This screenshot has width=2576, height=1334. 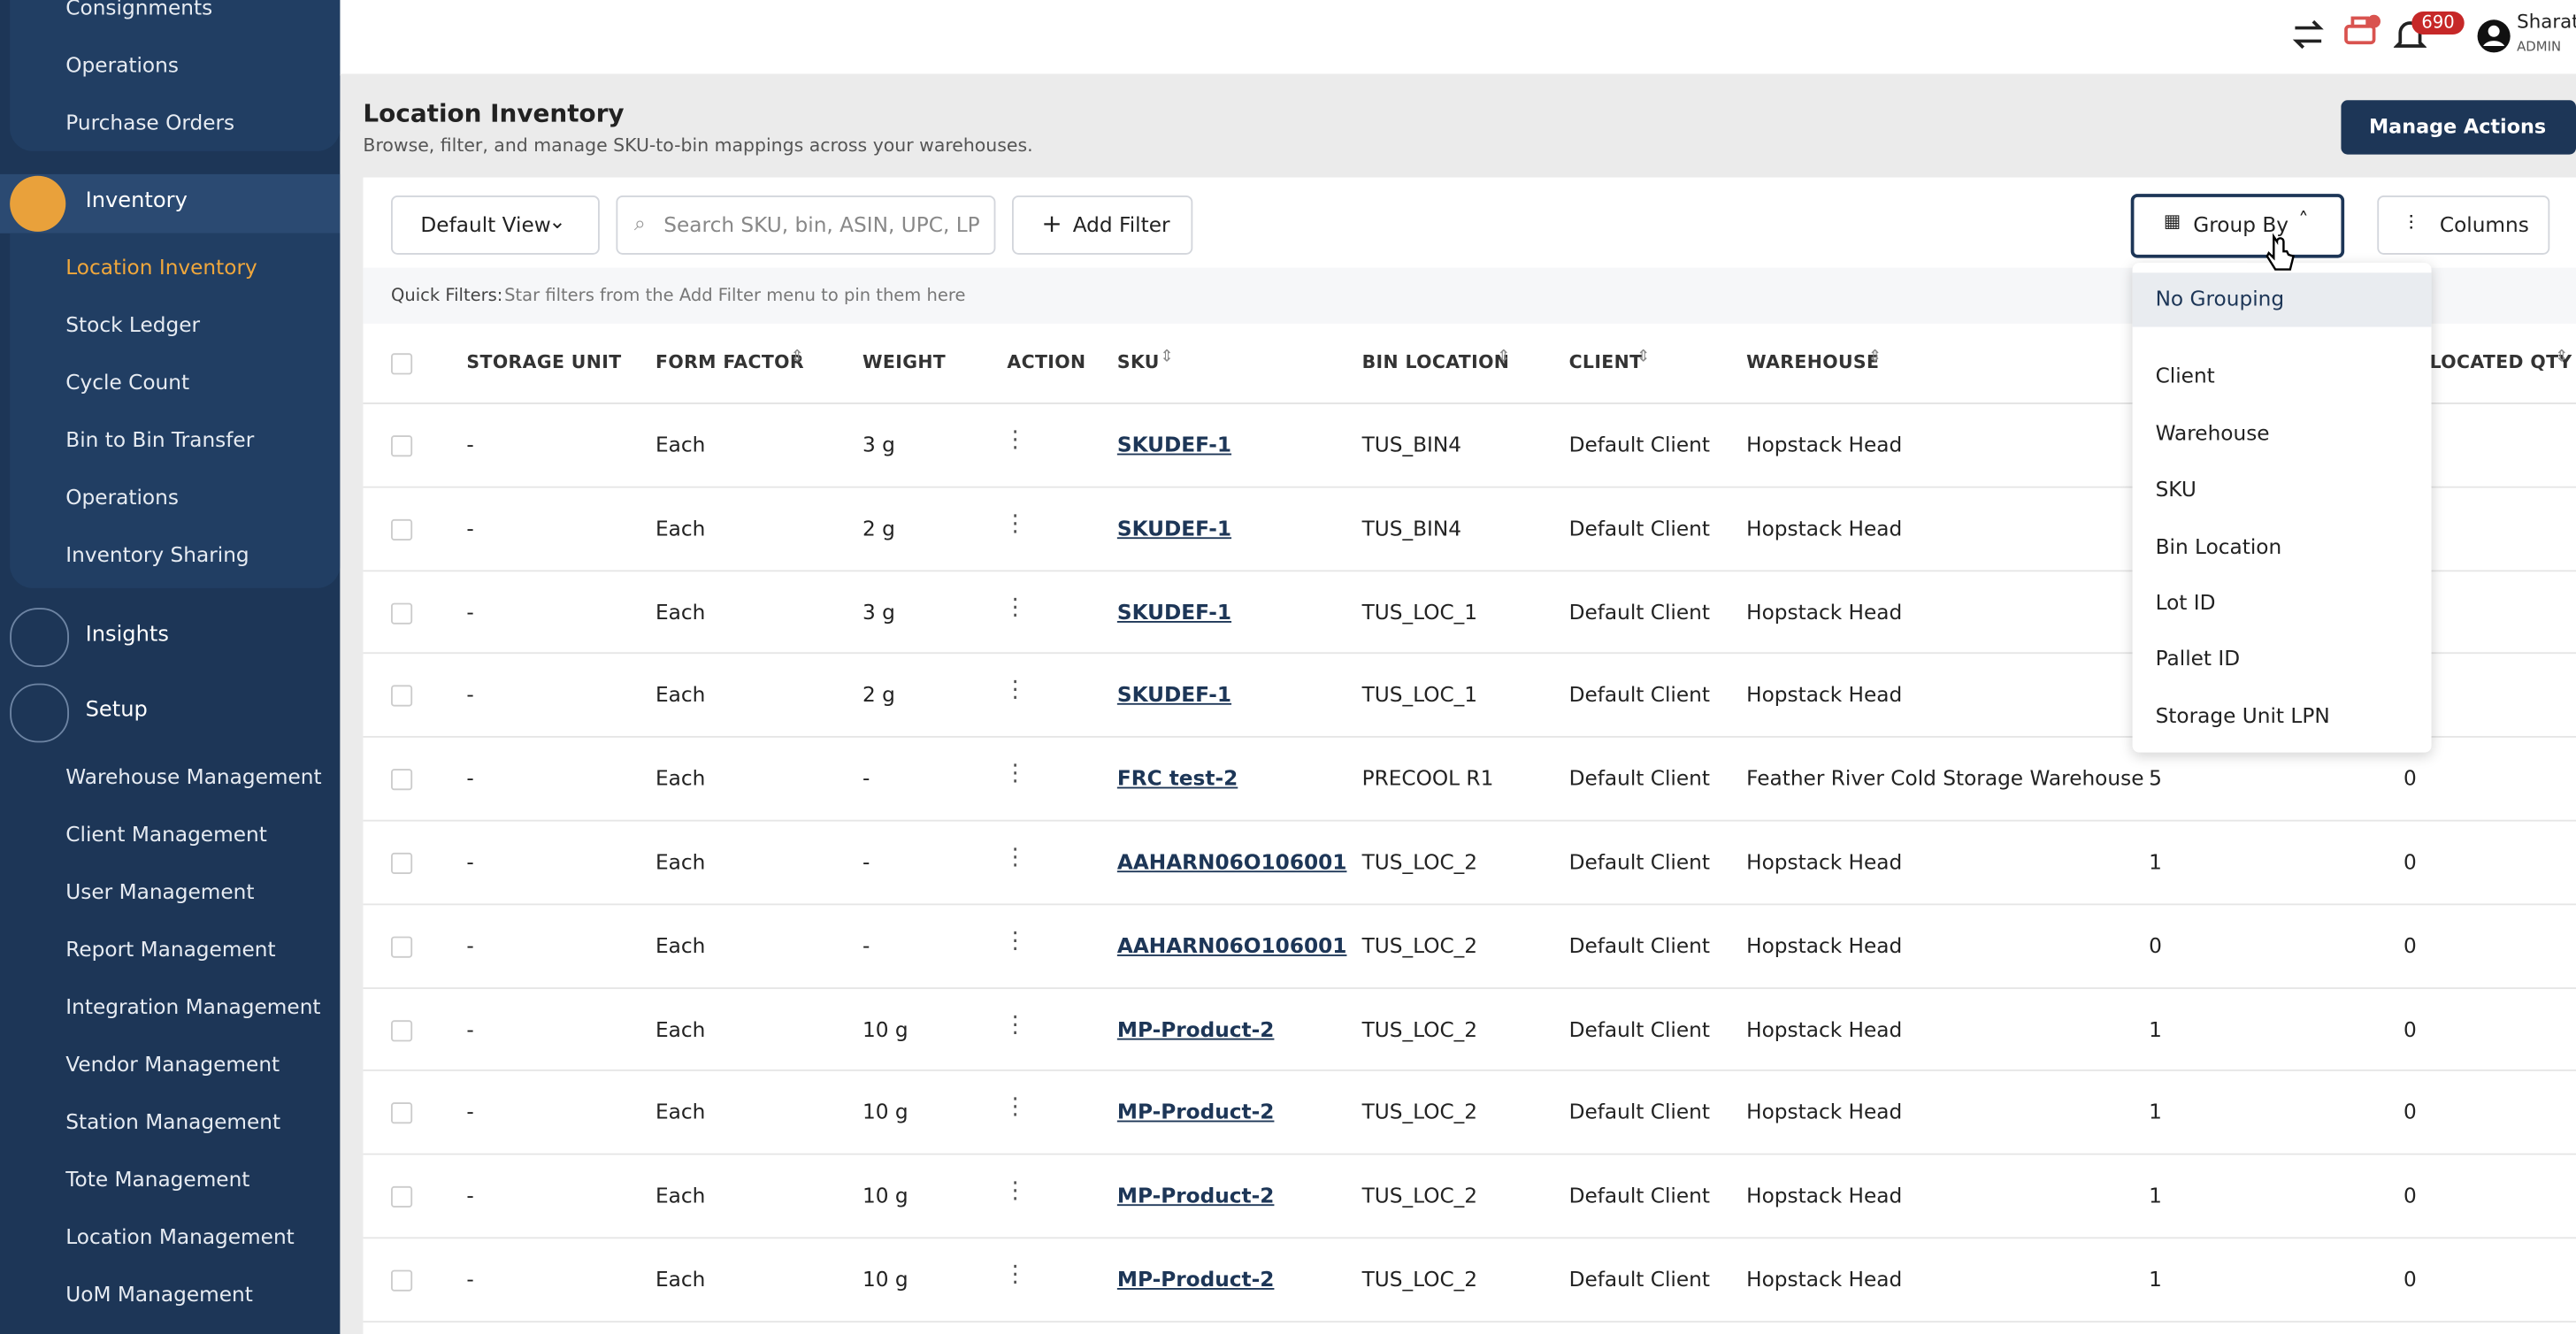 I want to click on view-select: Default View ⌄, so click(x=495, y=225).